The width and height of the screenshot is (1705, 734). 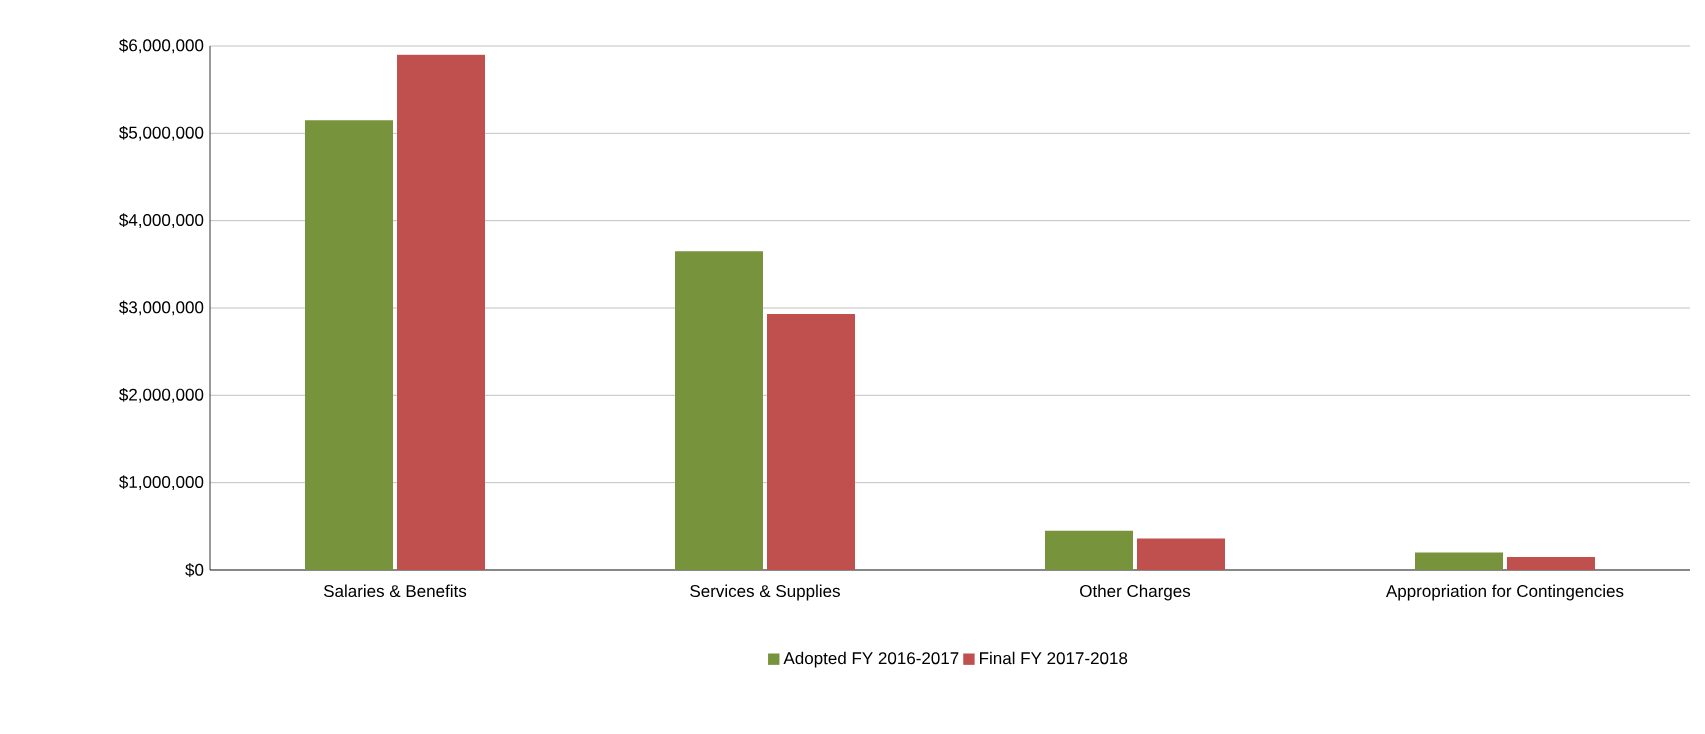 I want to click on y-tick-label: $6,000,000, so click(x=161, y=46).